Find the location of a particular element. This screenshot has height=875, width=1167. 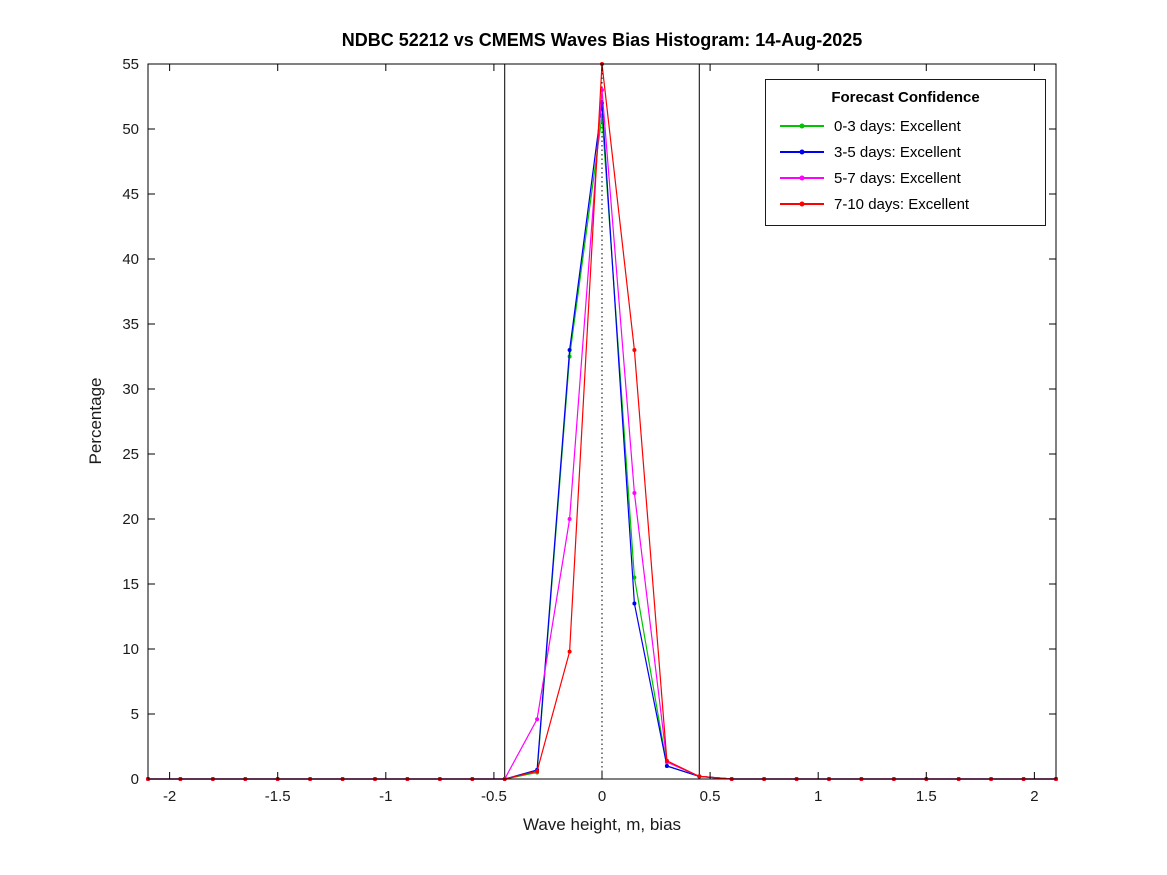

svg-text: -2 is located at coordinates (169, 796).